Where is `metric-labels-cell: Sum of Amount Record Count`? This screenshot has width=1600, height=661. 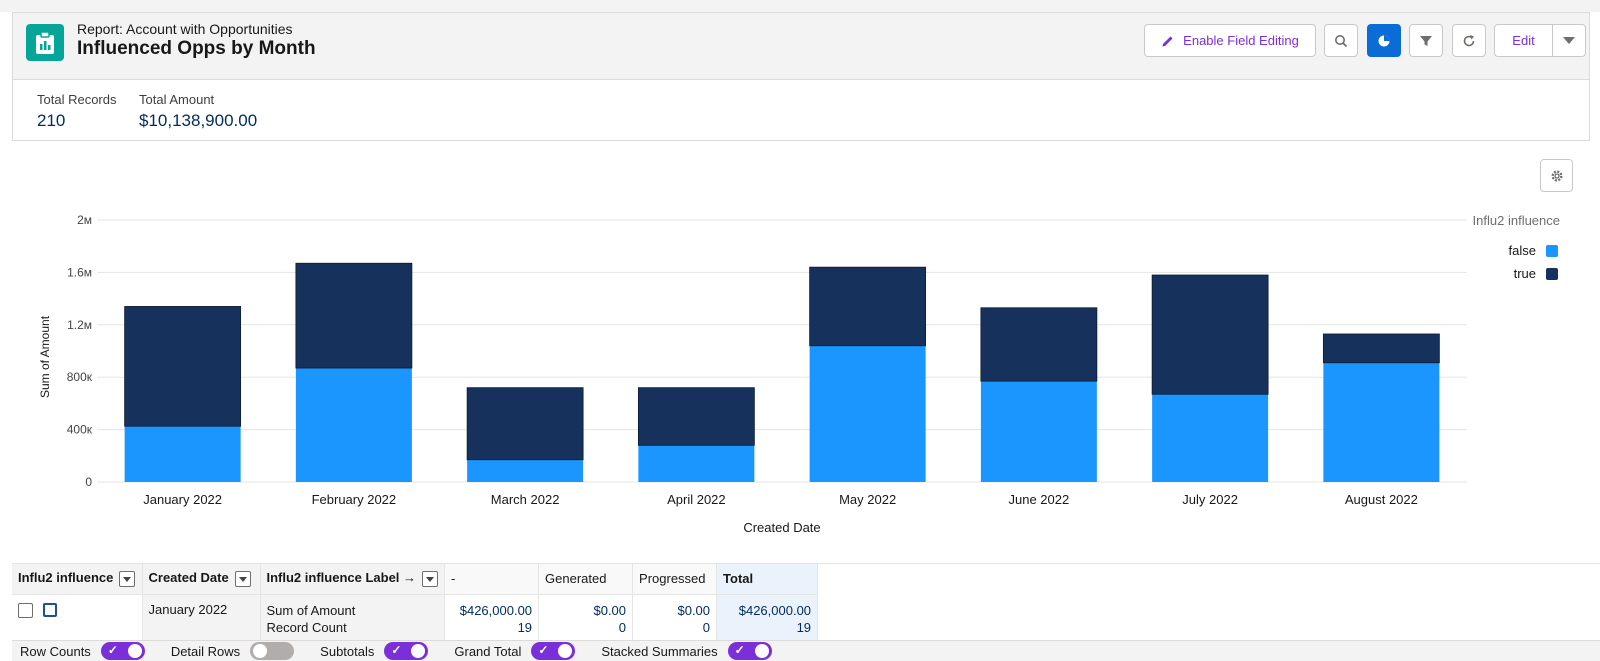 metric-labels-cell: Sum of Amount Record Count is located at coordinates (353, 617).